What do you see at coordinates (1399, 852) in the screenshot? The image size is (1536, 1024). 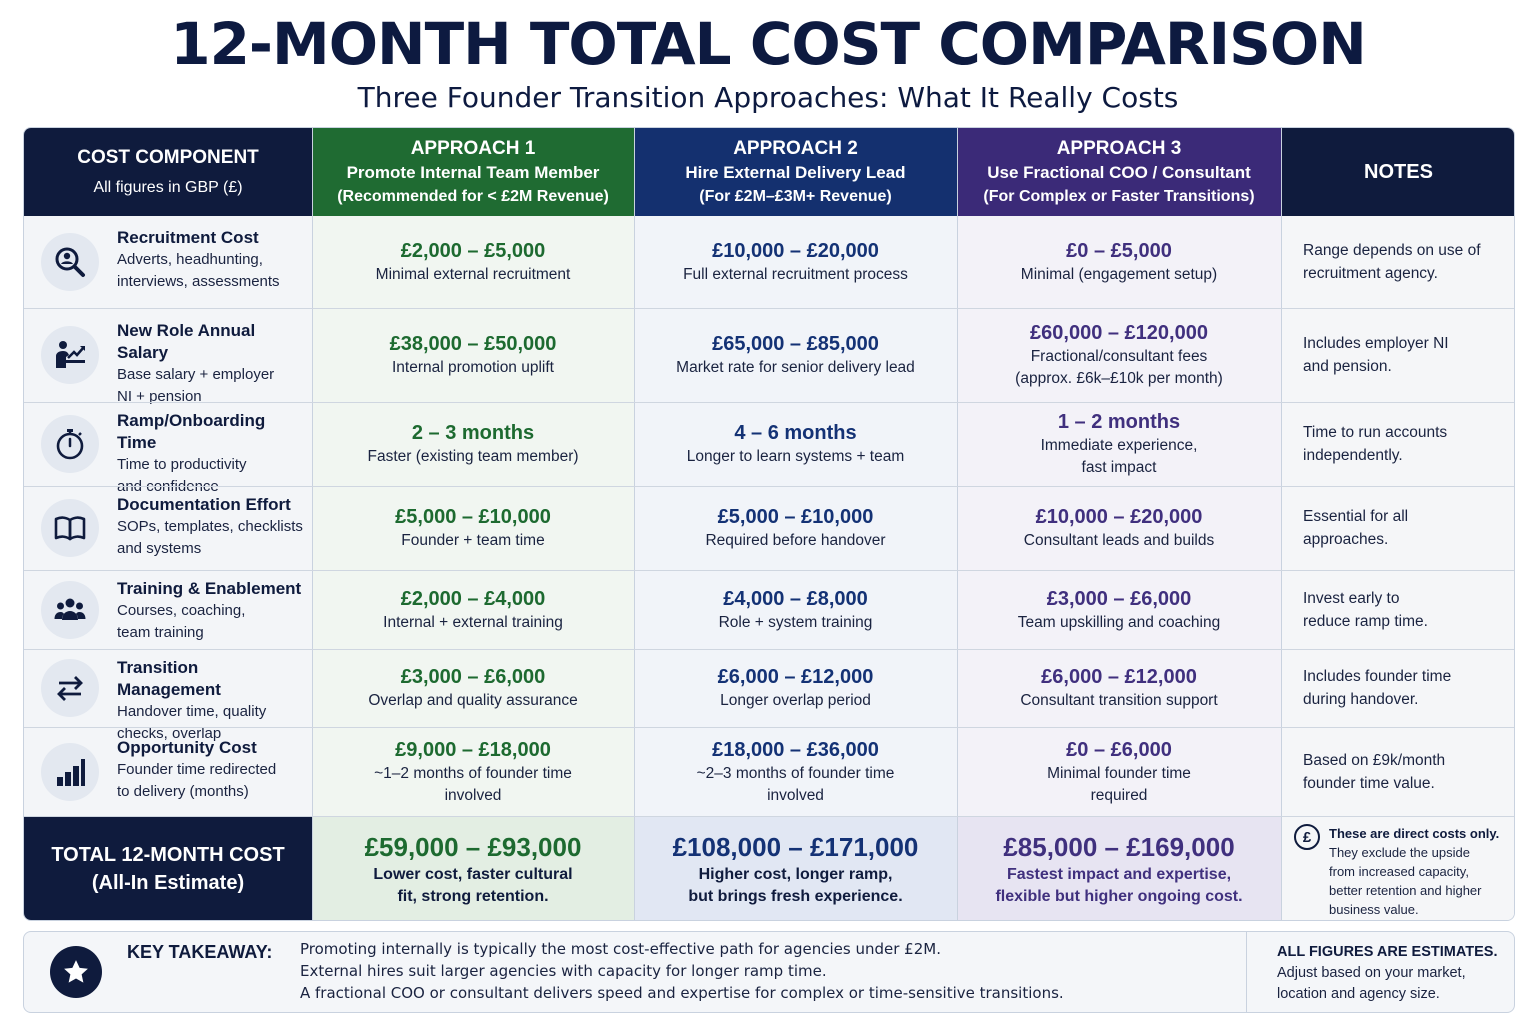 I see `total-note-line: They exclude the upside` at bounding box center [1399, 852].